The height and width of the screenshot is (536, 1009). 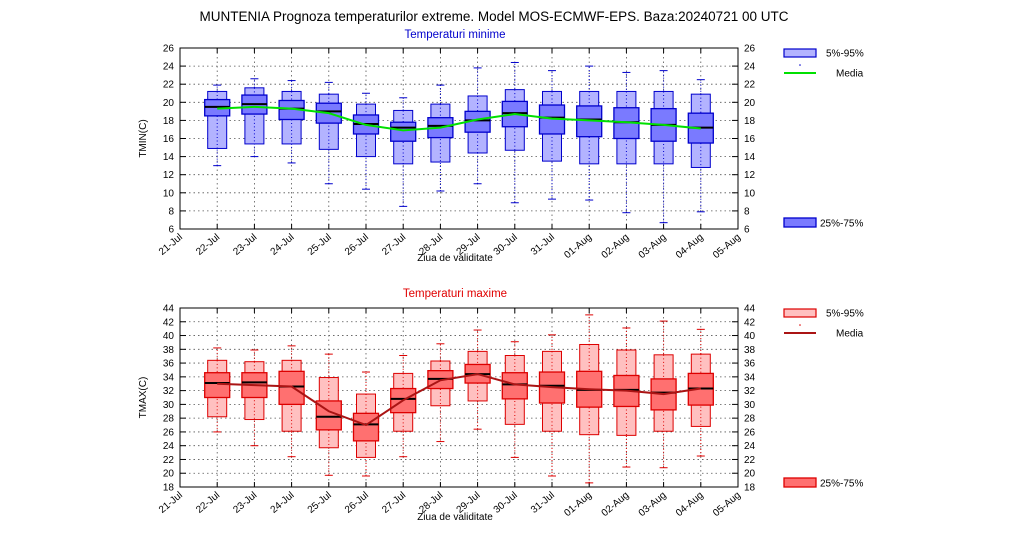 I want to click on y-tick-label-right: 38, so click(x=750, y=350).